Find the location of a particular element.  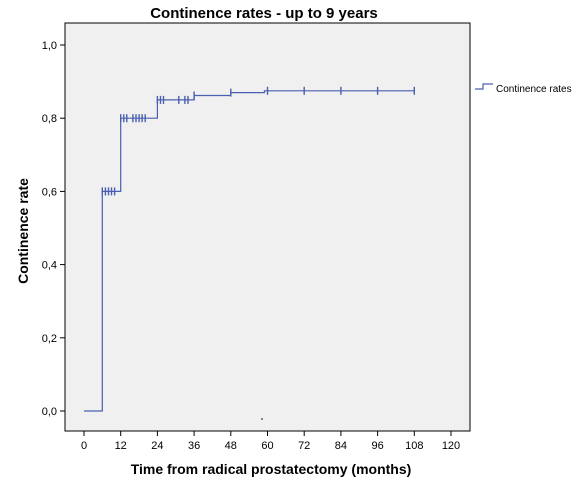

x-tick-label: 60 is located at coordinates (267, 446).